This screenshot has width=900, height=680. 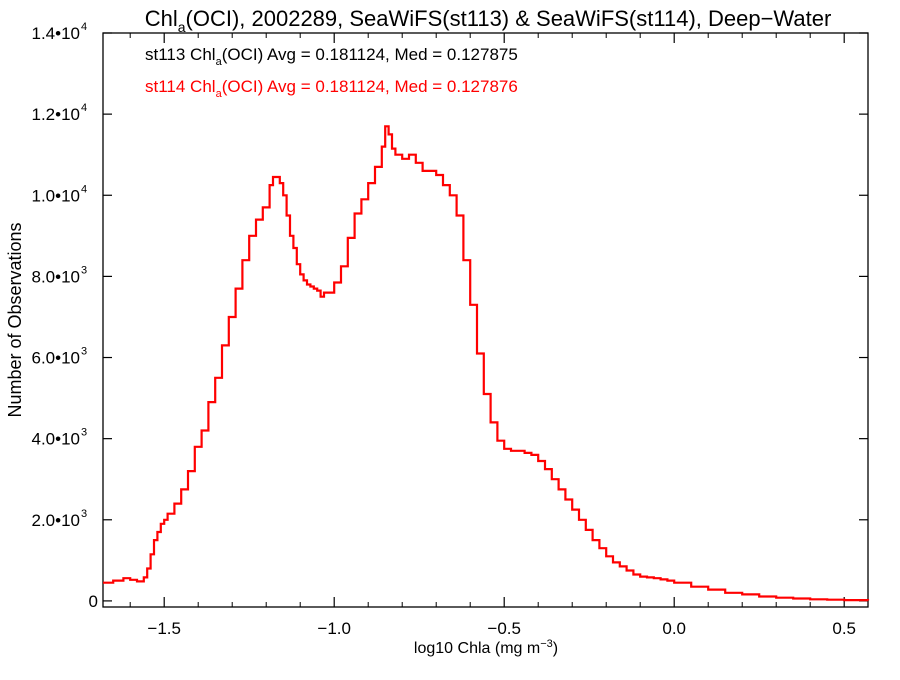 I want to click on y-axis-label: Number of Observations, so click(x=15, y=319).